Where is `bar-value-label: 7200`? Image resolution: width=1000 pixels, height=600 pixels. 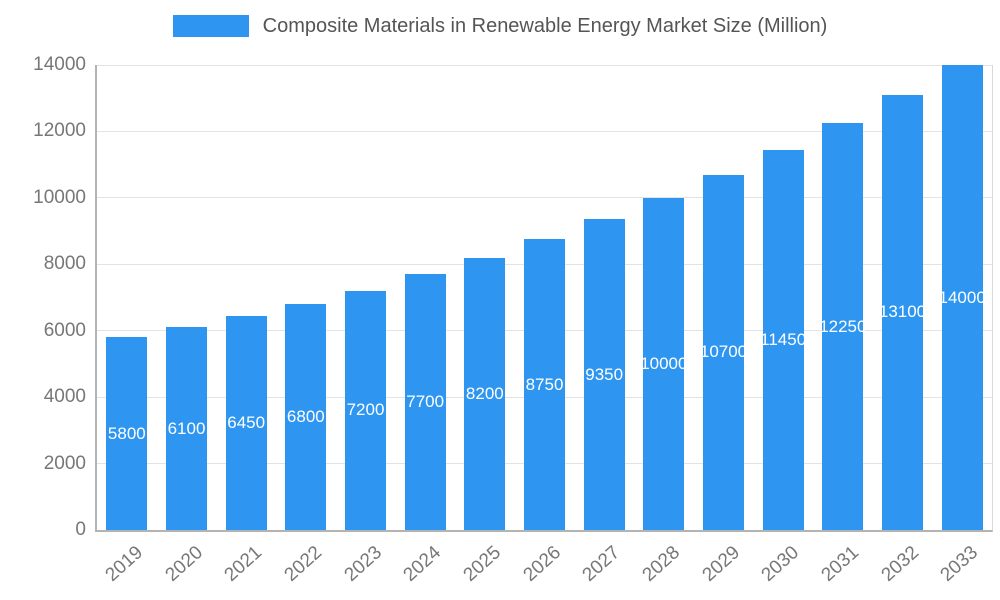
bar-value-label: 7200 is located at coordinates (365, 410).